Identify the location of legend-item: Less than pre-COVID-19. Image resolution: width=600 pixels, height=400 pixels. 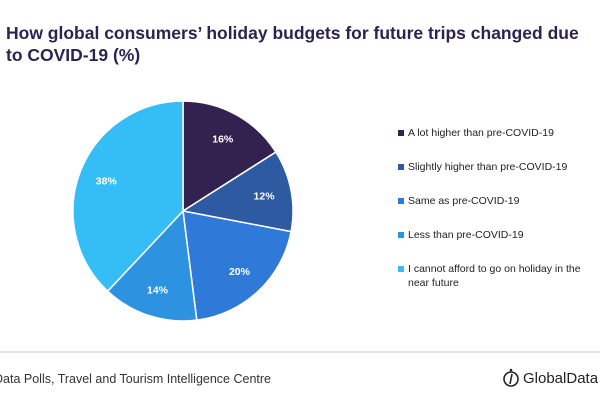
(498, 245).